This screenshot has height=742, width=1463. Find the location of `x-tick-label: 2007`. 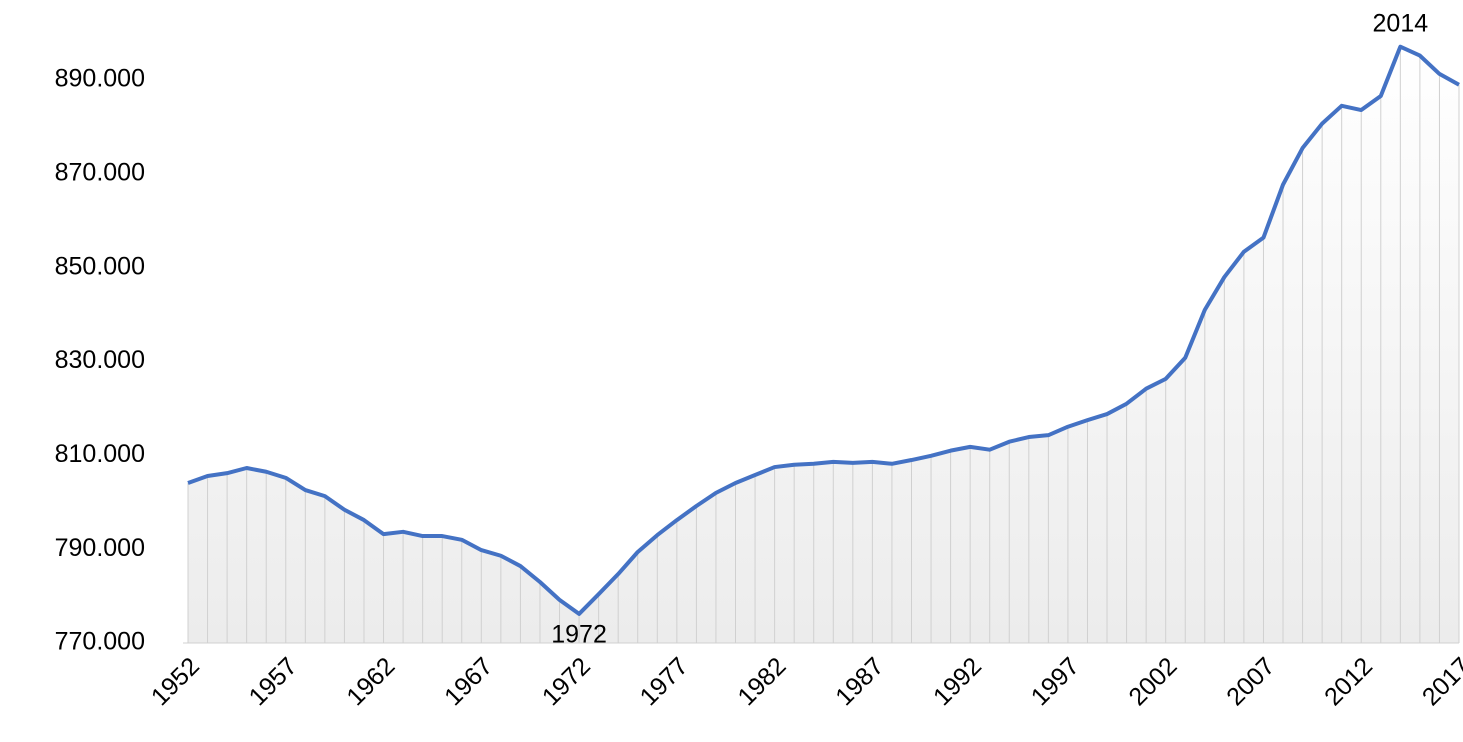

x-tick-label: 2007 is located at coordinates (1250, 681).